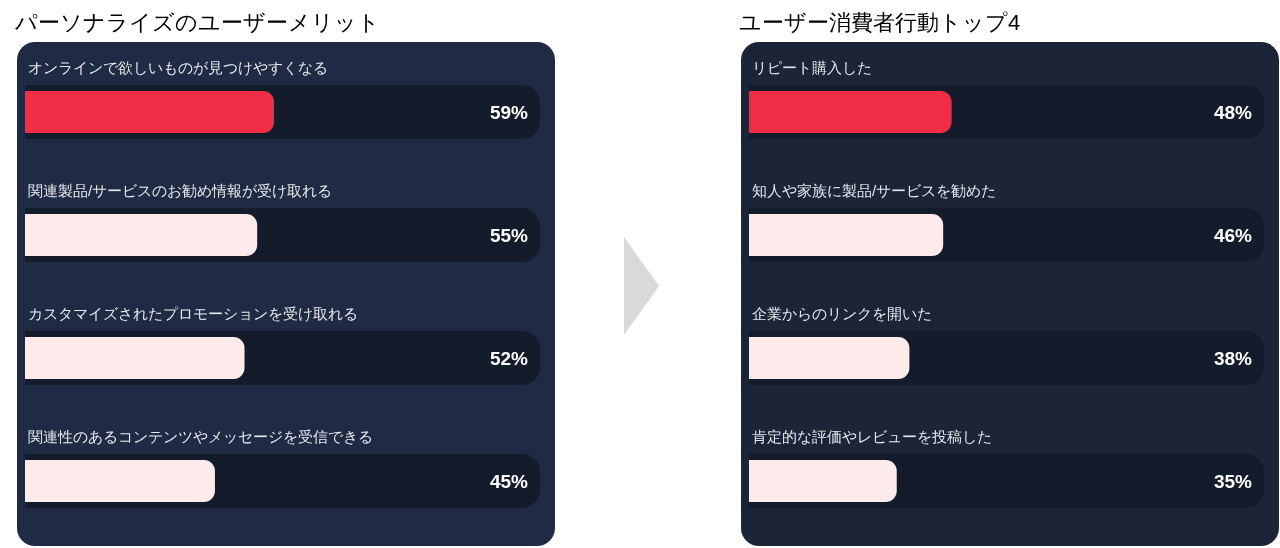  Describe the element at coordinates (872, 436) in the screenshot. I see `category-label: 肯定的な評価やレビューを投稿した` at that location.